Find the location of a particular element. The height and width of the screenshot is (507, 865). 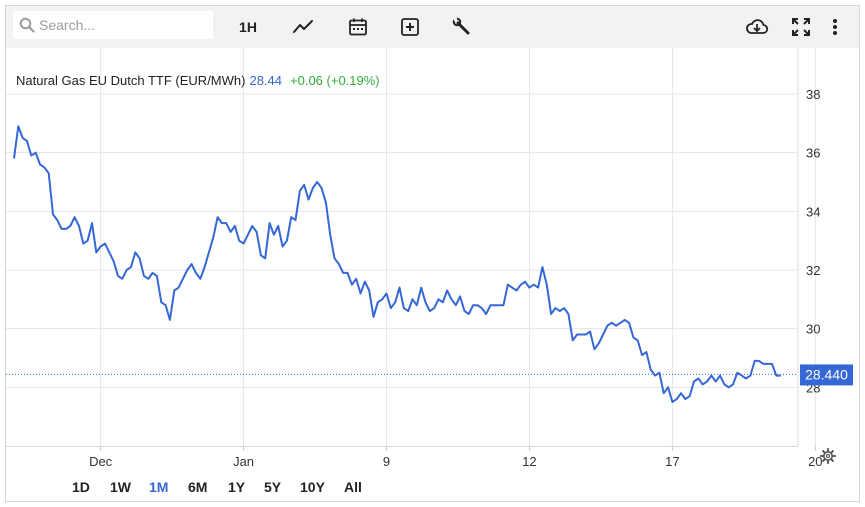

x-tick-label: 9 is located at coordinates (386, 461).